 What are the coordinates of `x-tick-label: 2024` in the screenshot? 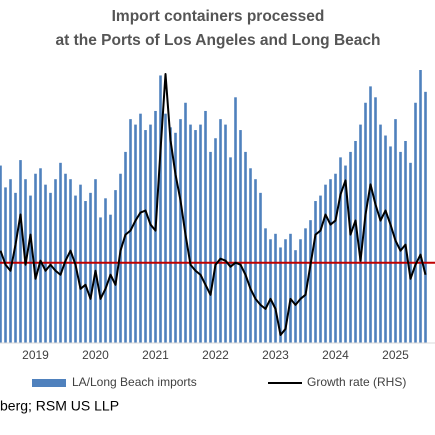 It's located at (335, 355).